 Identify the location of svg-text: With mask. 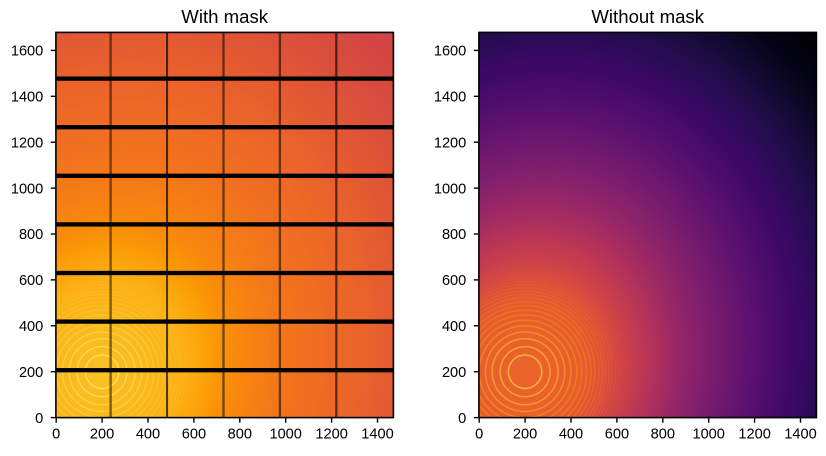
(224, 16).